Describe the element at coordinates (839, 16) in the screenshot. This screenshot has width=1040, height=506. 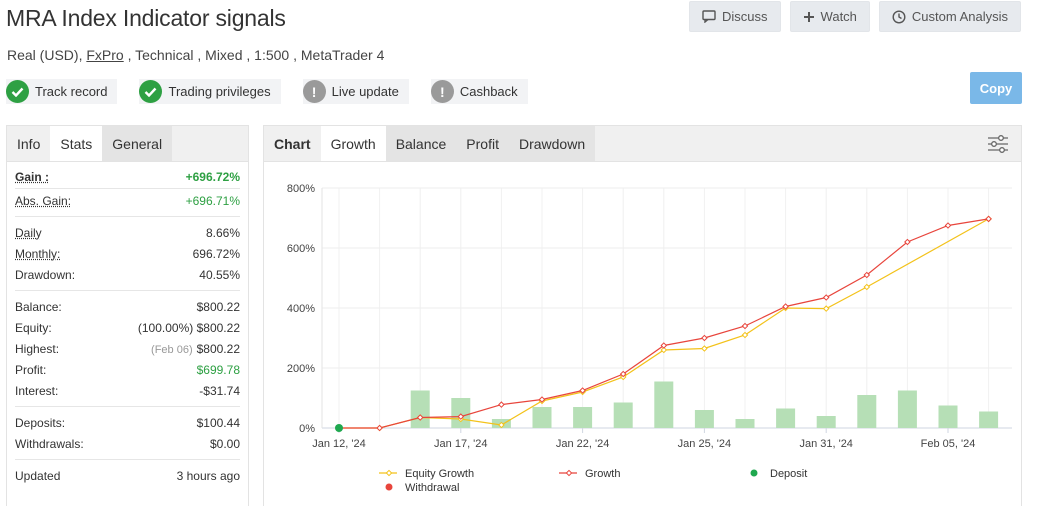
I see `watch-label: Watch` at that location.